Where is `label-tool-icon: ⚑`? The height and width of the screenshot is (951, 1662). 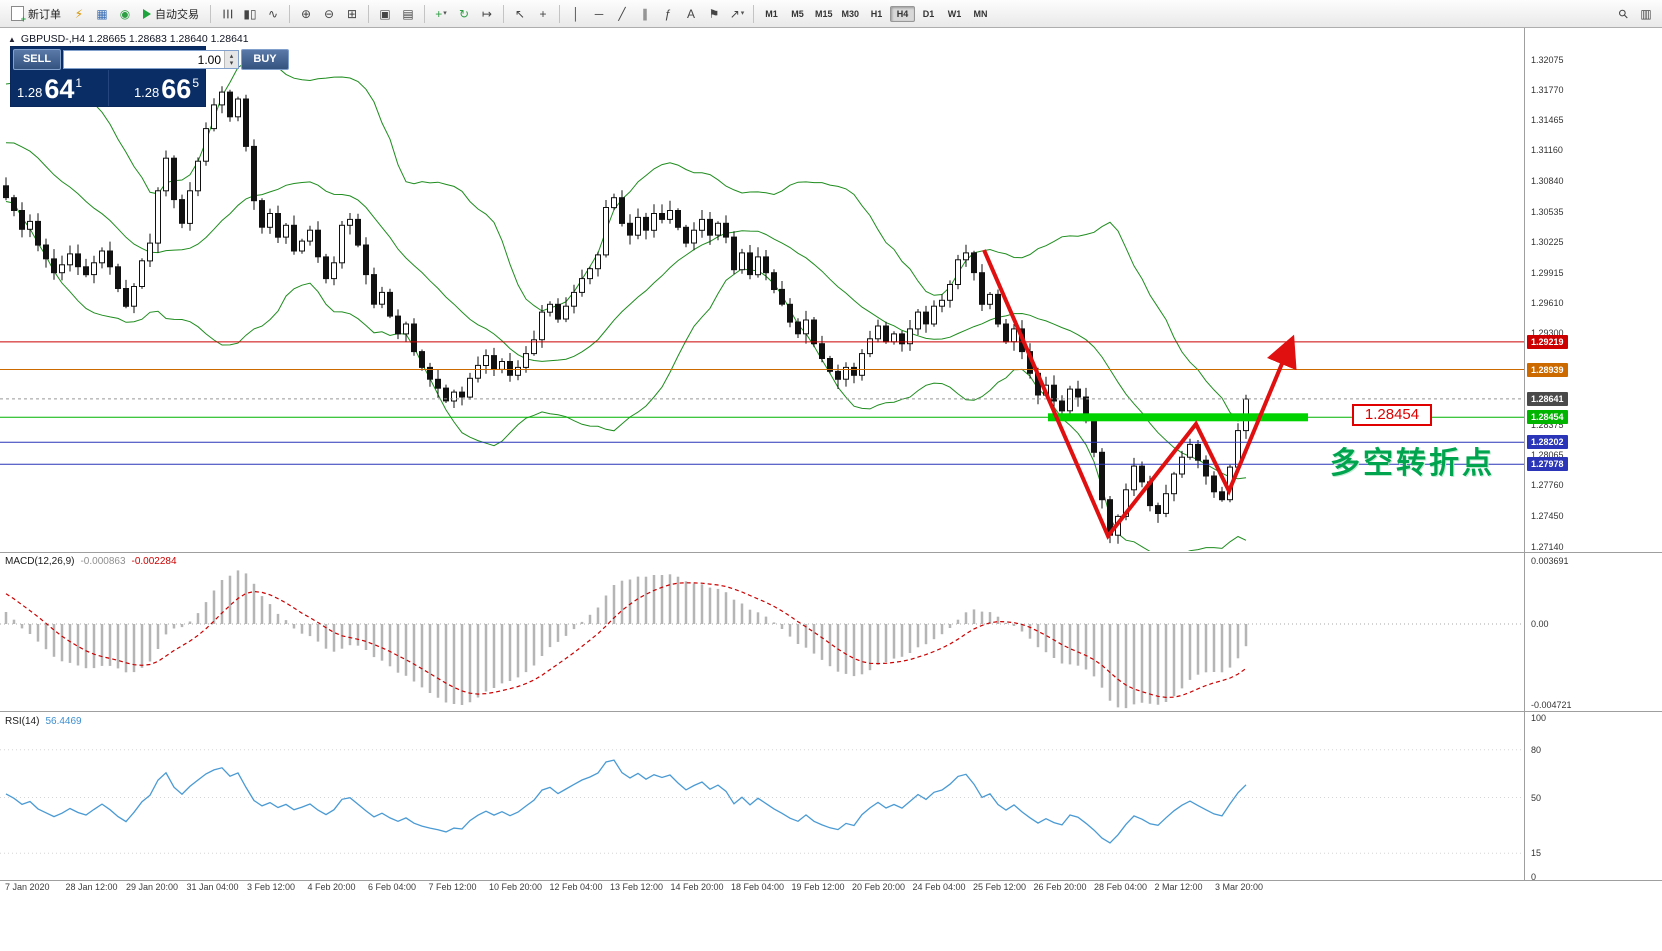
label-tool-icon: ⚑ is located at coordinates (714, 13).